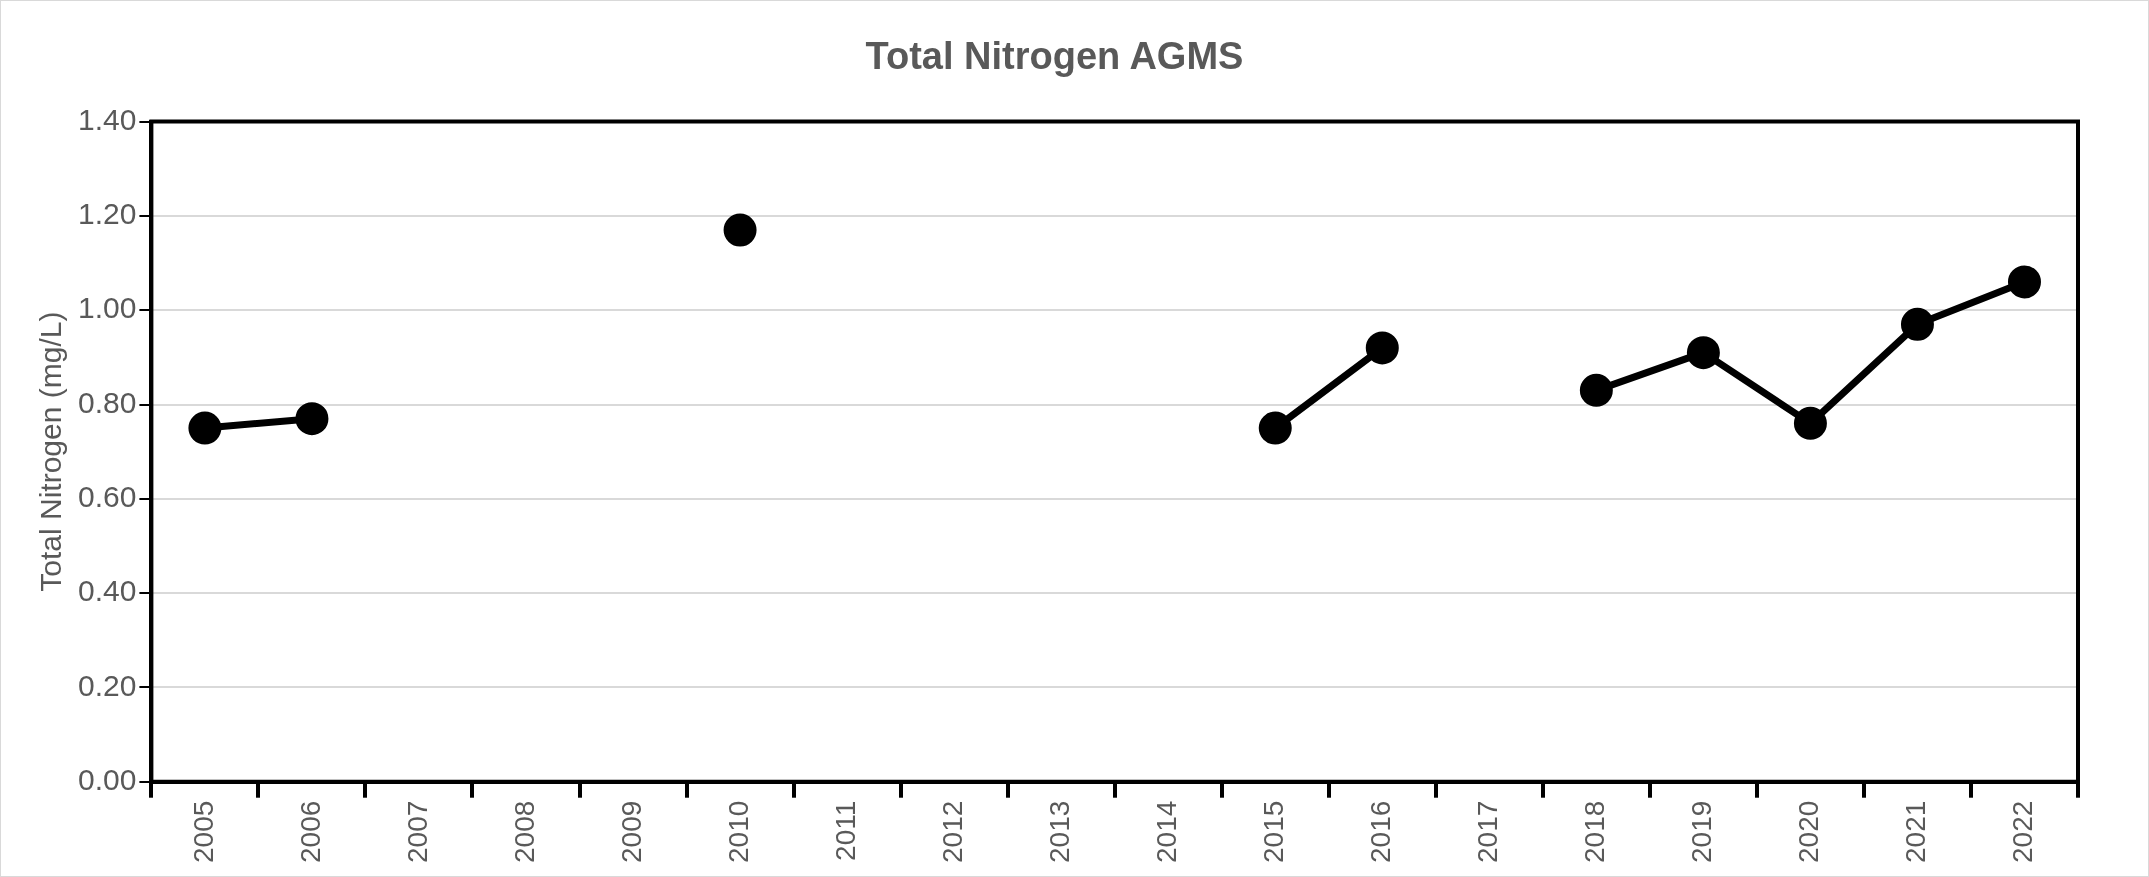 The image size is (2149, 877). I want to click on x-tick-label: 2017, so click(1488, 832).